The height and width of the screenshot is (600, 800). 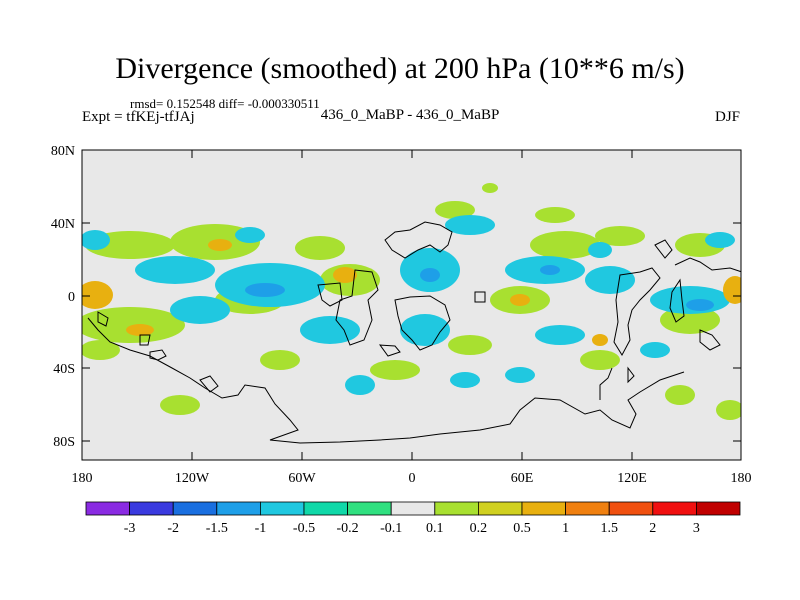 I want to click on colorbar-label: -2, so click(x=173, y=528).